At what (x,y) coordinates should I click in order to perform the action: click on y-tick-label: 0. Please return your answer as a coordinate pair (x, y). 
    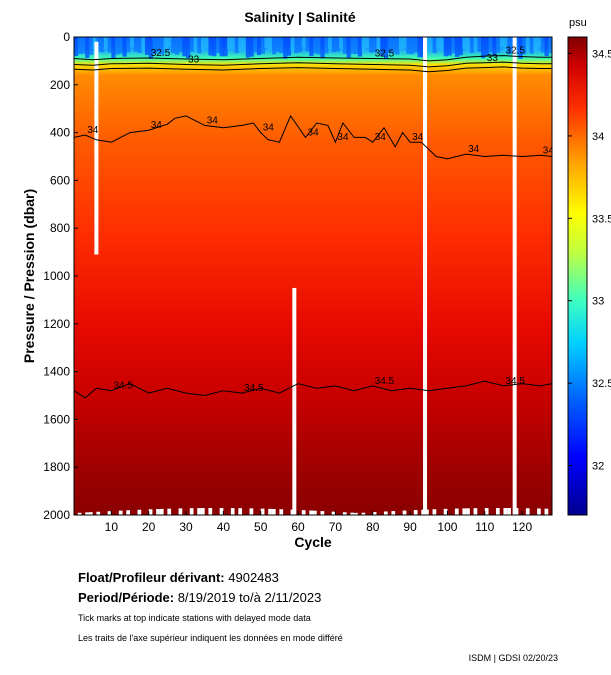
    Looking at the image, I should click on (66, 37).